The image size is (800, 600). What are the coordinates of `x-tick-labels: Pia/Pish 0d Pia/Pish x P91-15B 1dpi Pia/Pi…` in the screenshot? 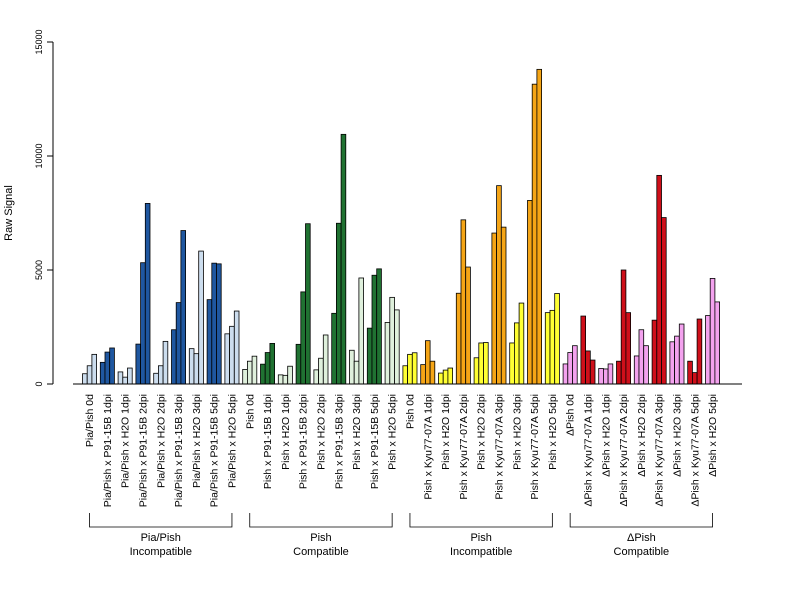 It's located at (401, 450).